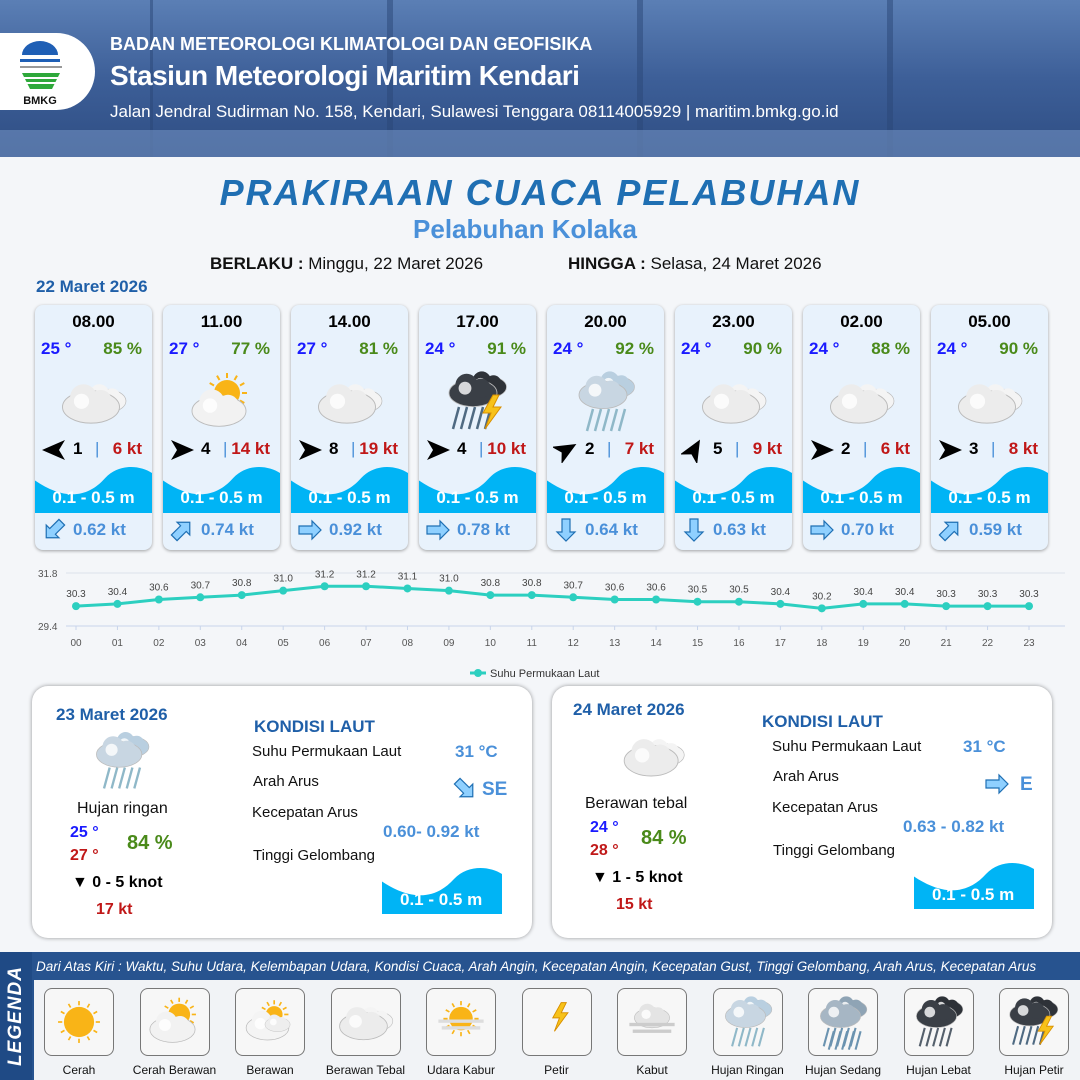  What do you see at coordinates (825, 807) in the screenshot?
I see `current-speed-label: Kecepatan Arus` at bounding box center [825, 807].